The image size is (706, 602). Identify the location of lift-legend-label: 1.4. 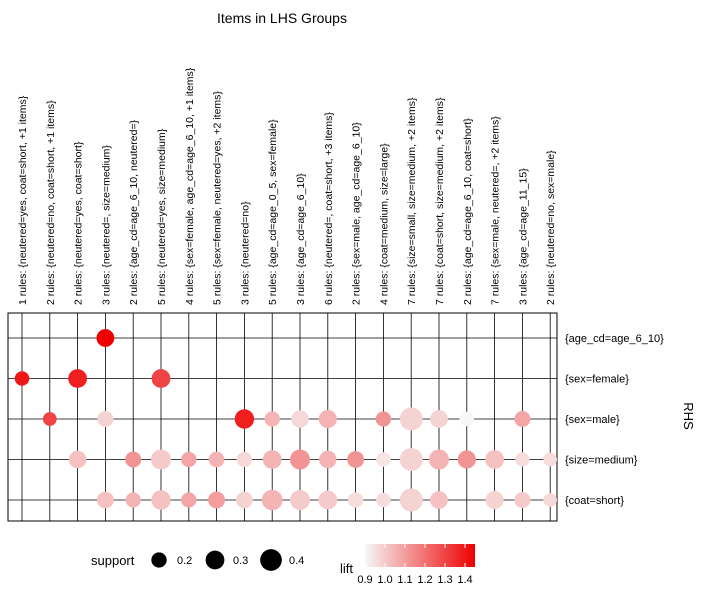
(464, 580).